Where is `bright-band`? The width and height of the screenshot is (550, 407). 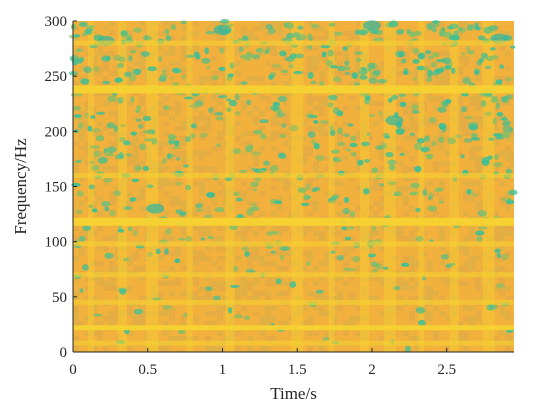
bright-band is located at coordinates (293, 343).